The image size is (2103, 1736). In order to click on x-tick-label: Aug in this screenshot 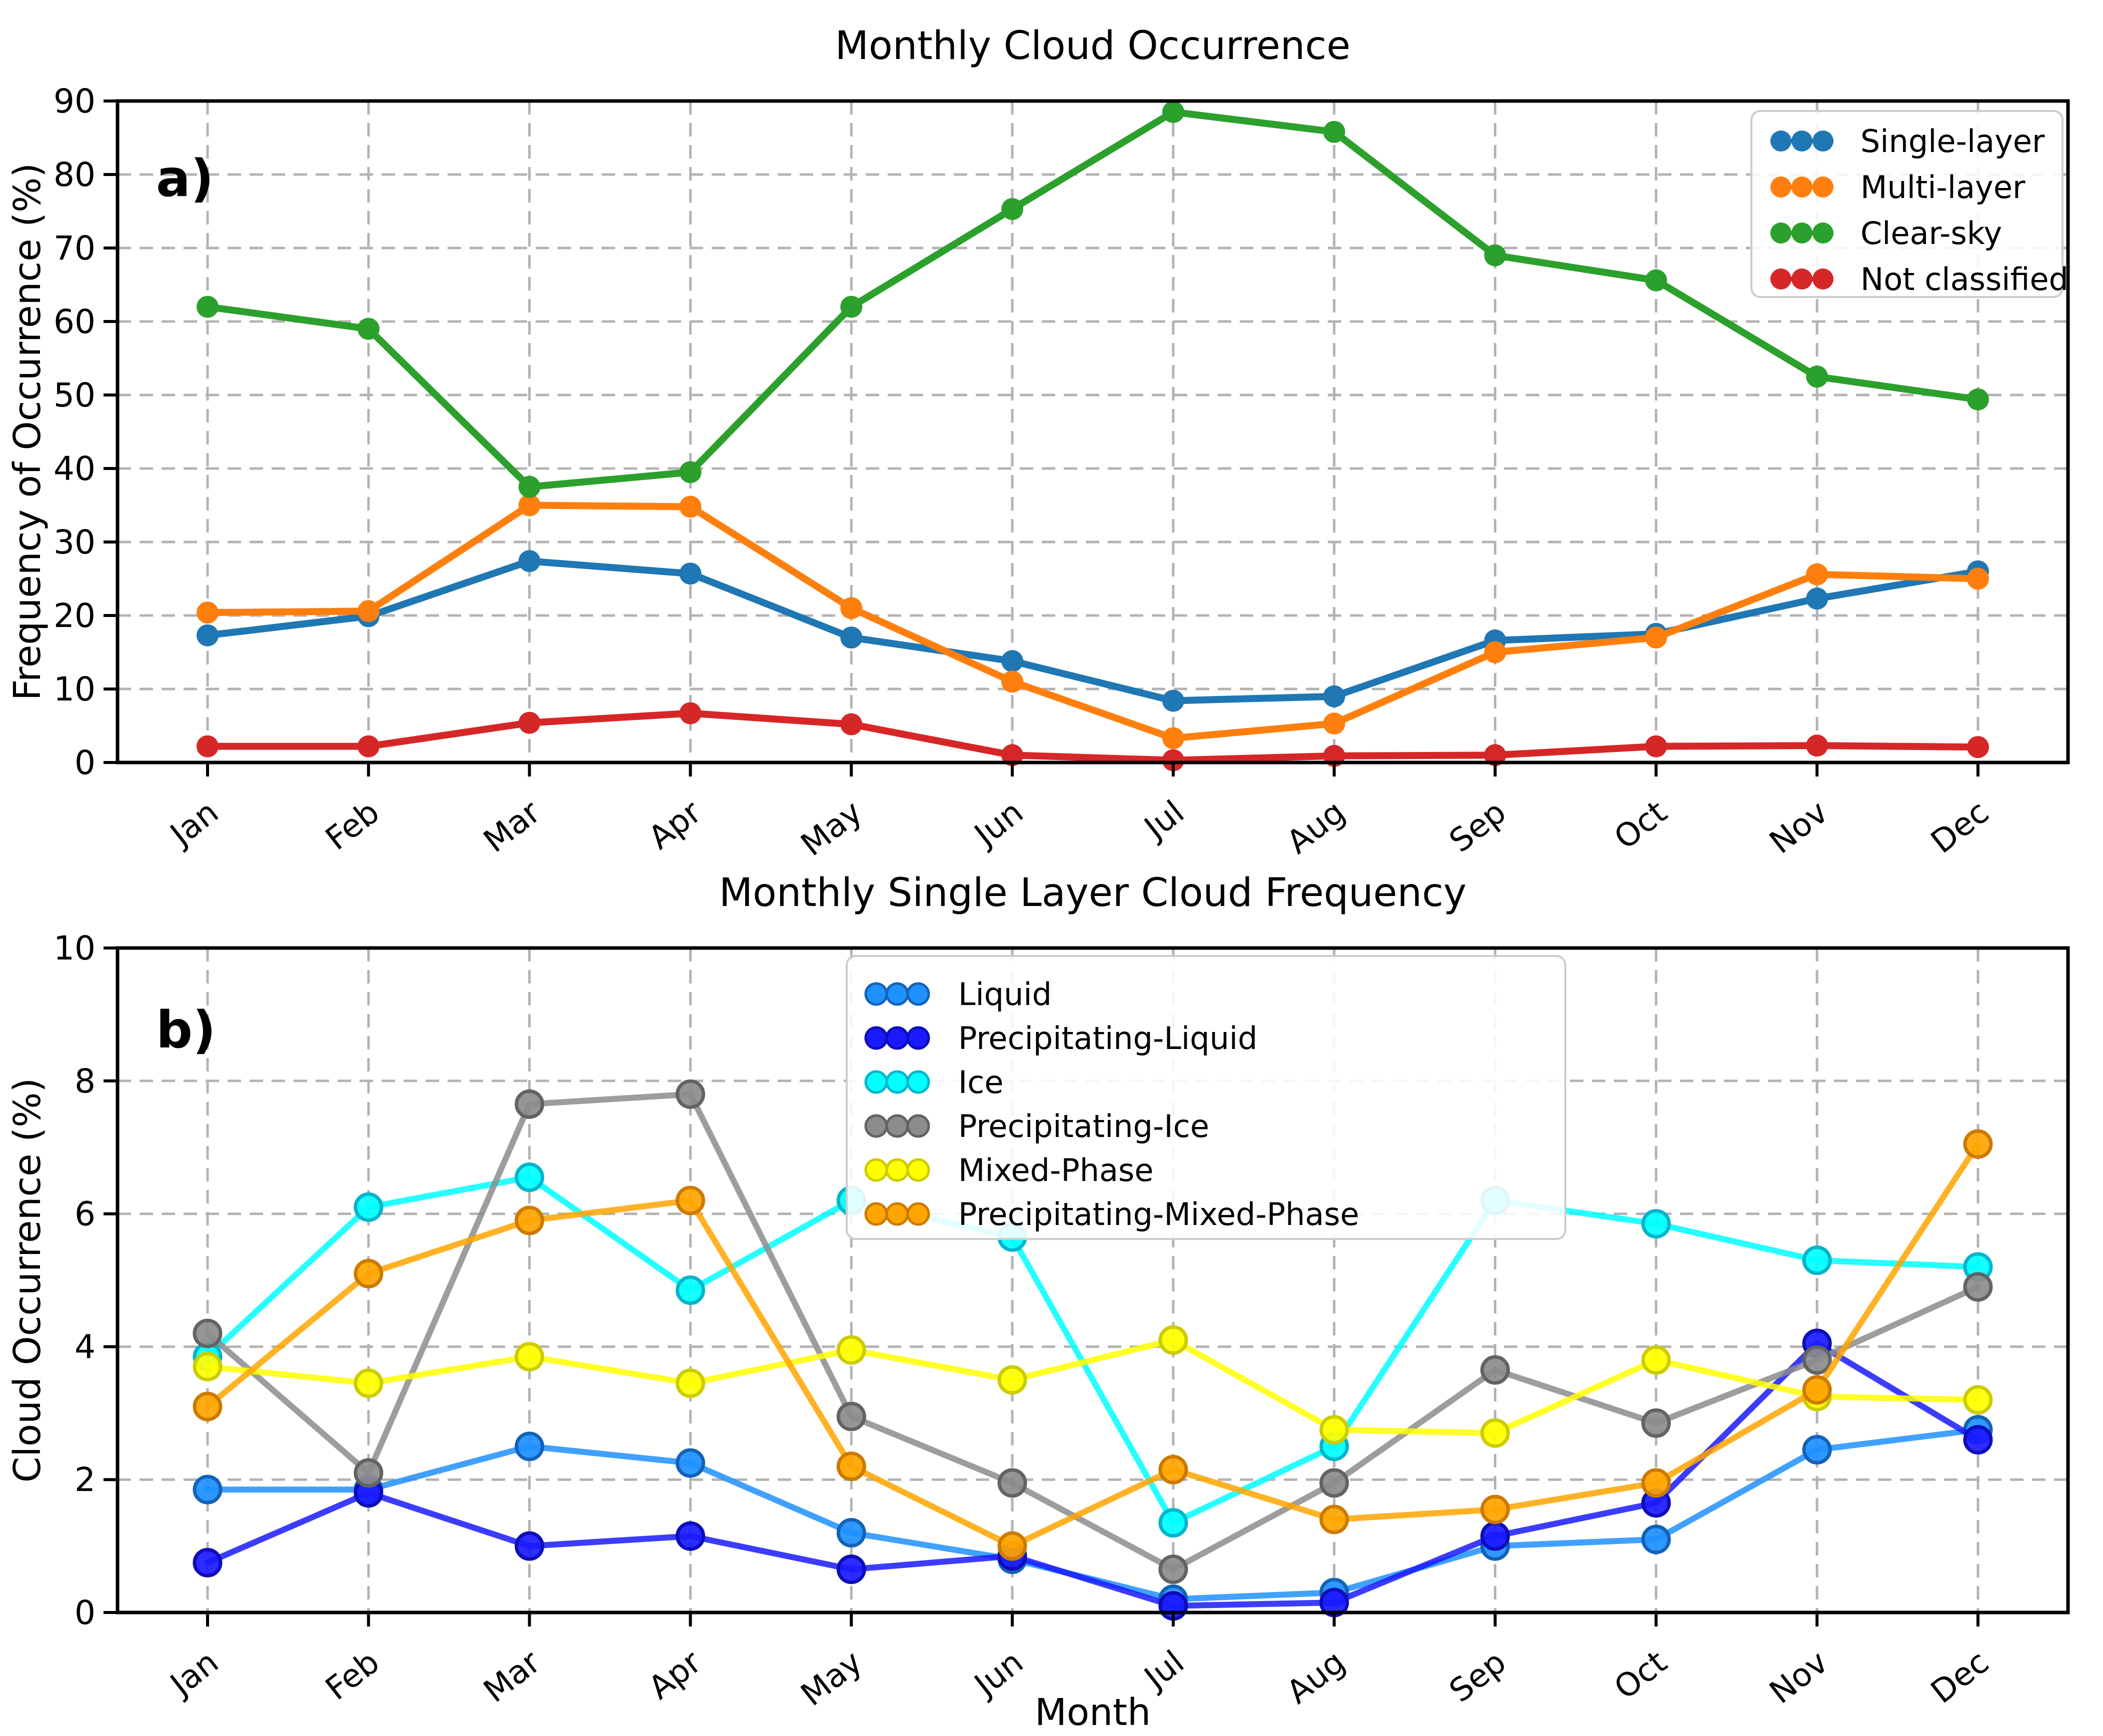, I will do `click(1316, 827)`.